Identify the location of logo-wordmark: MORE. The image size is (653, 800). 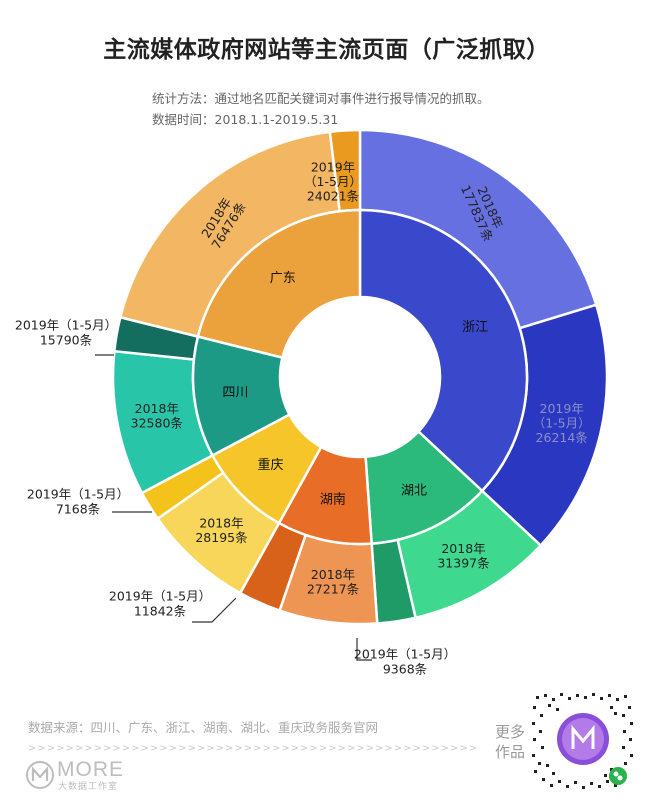
(90, 769).